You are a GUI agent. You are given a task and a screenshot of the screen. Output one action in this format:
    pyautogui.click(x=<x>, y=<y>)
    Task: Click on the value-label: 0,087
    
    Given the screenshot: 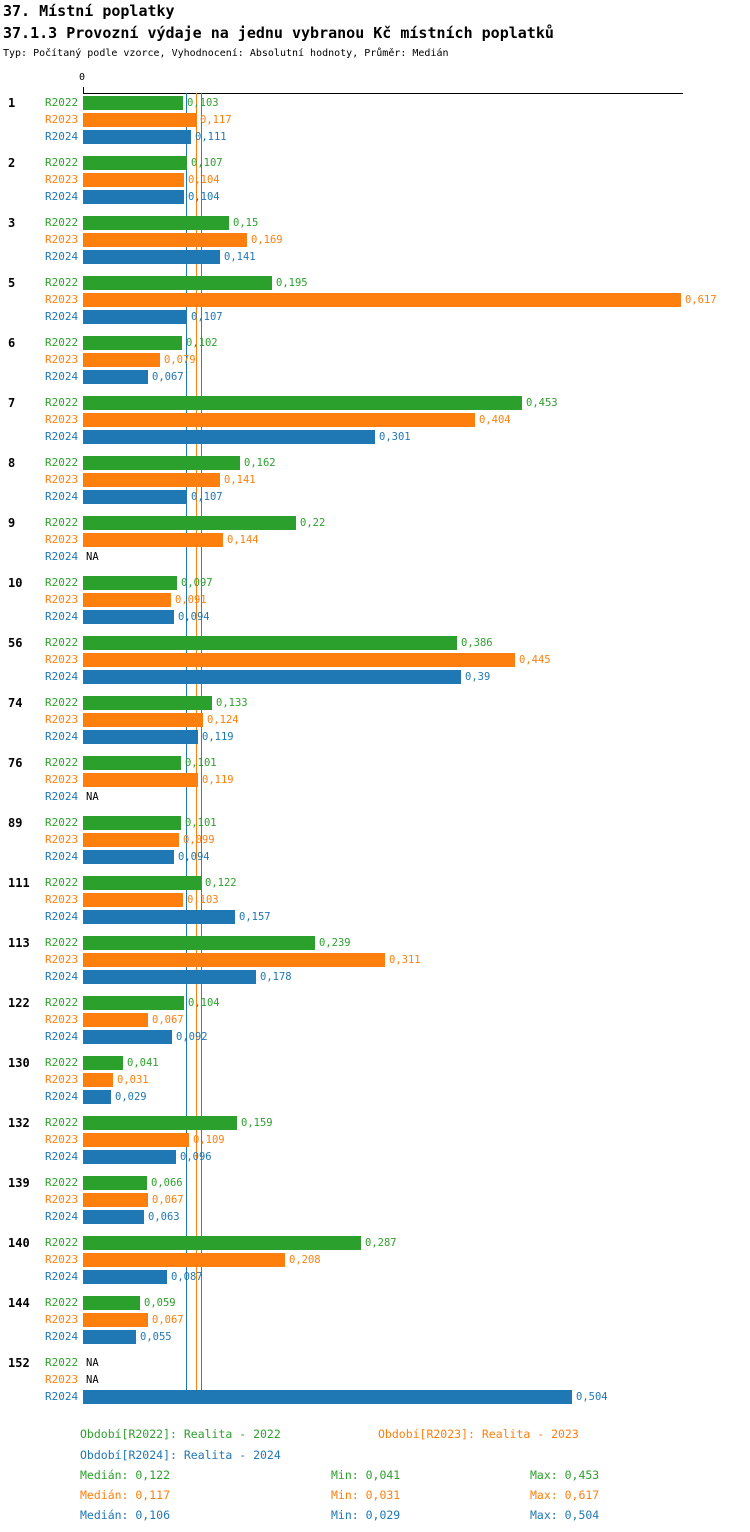 What is the action you would take?
    pyautogui.click(x=187, y=1277)
    